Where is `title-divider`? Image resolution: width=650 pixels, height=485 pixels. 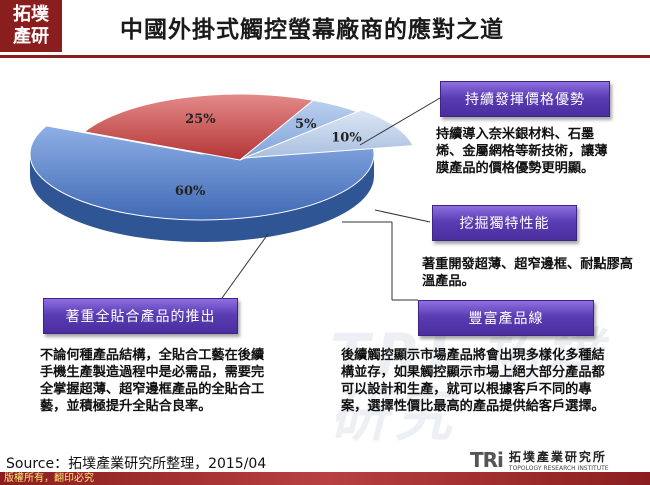
title-divider is located at coordinates (325, 56).